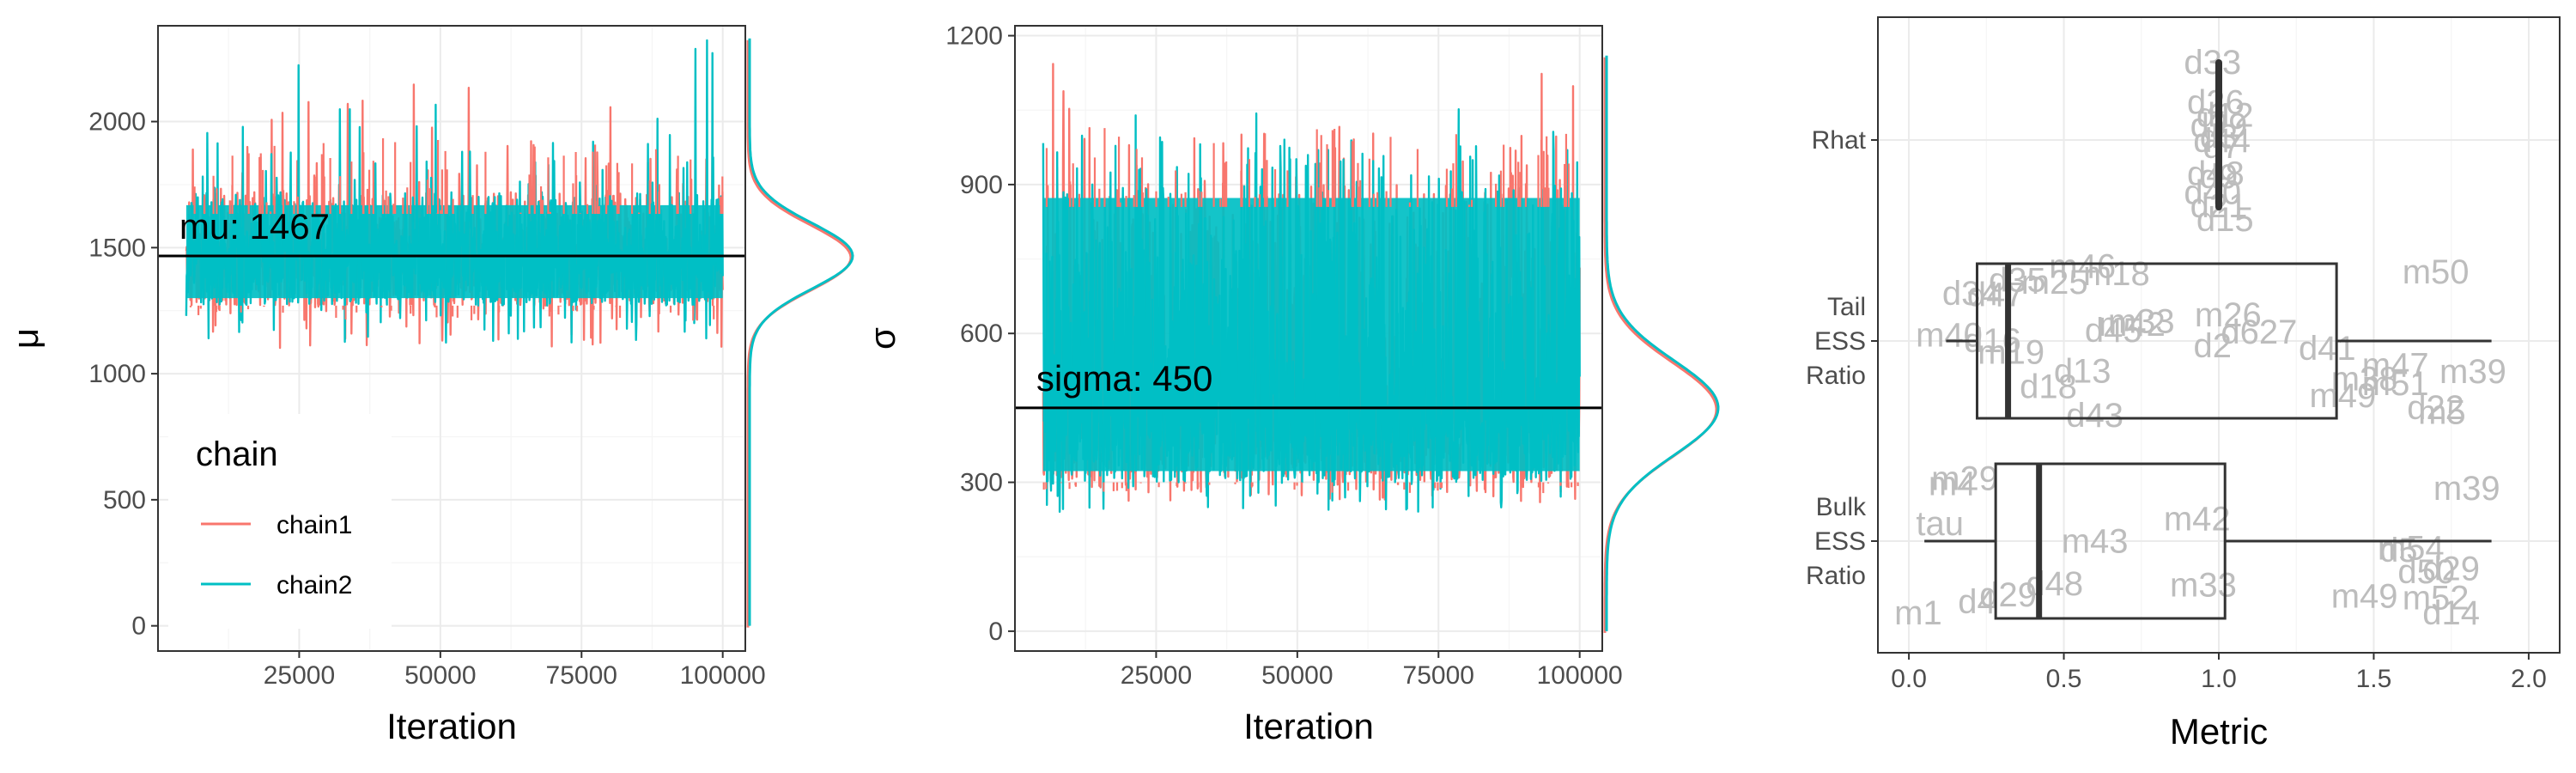 The width and height of the screenshot is (2576, 773). Describe the element at coordinates (25, 338) in the screenshot. I see `y-axis-title: μ` at that location.